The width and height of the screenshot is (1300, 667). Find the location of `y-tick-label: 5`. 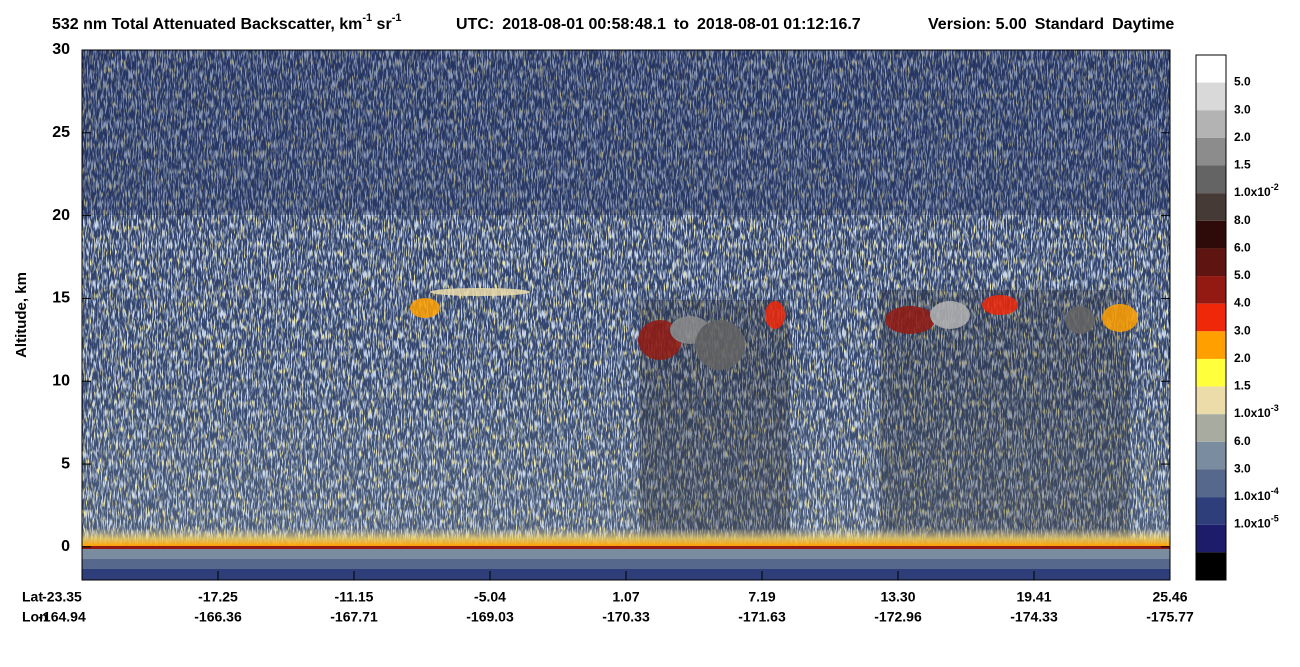

y-tick-label: 5 is located at coordinates (65, 463).